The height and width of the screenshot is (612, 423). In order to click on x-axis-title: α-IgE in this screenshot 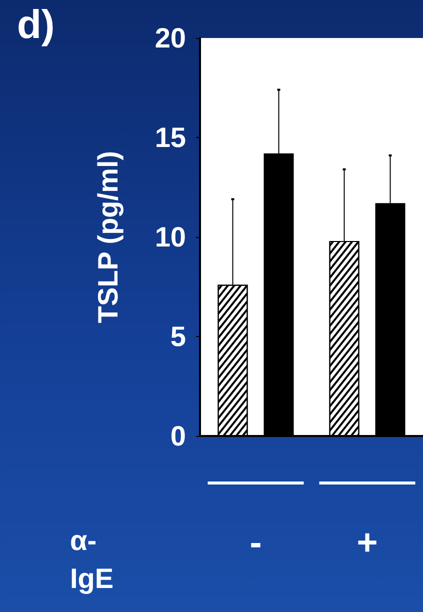, I will do `click(92, 560)`.